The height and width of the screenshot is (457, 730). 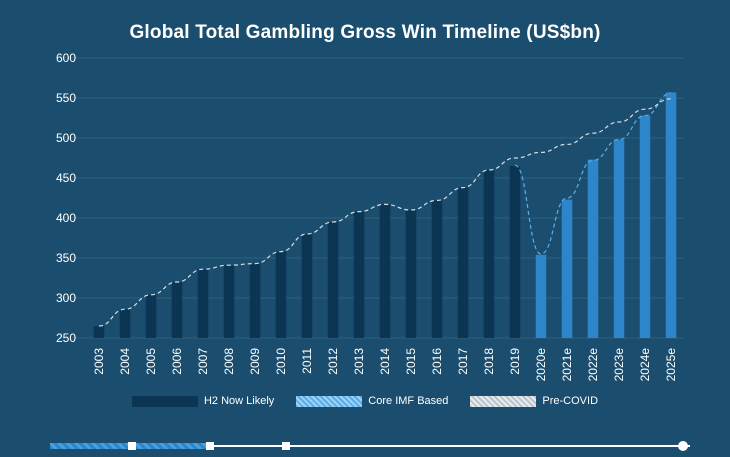 I want to click on scrollbar-handle-right, so click(x=210, y=446).